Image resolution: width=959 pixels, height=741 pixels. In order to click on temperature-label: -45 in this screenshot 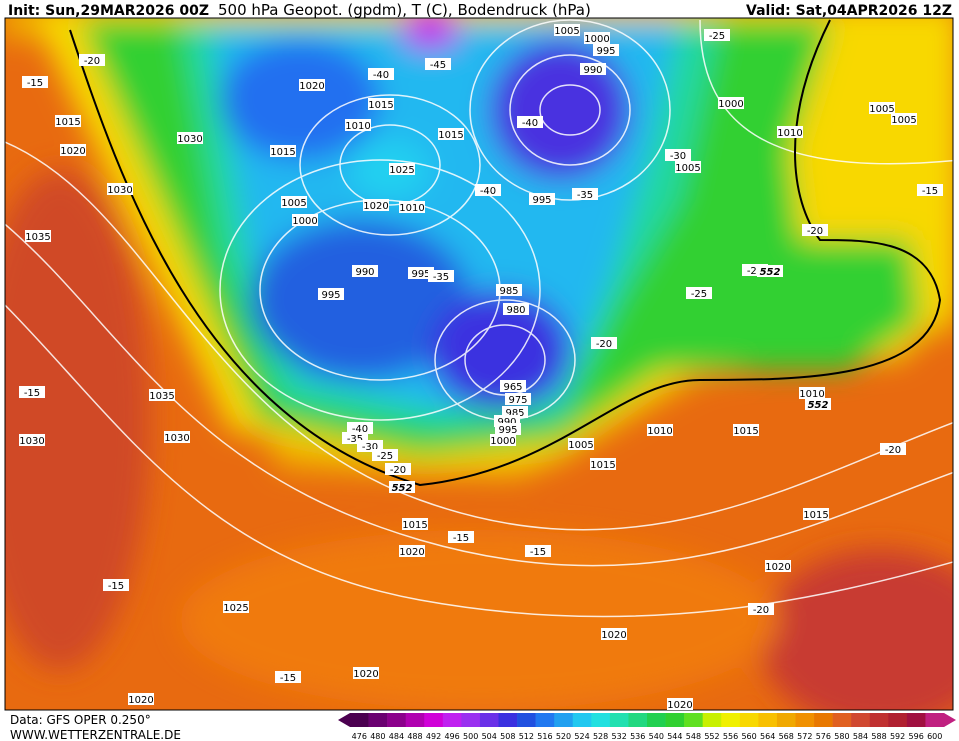, I will do `click(438, 65)`.